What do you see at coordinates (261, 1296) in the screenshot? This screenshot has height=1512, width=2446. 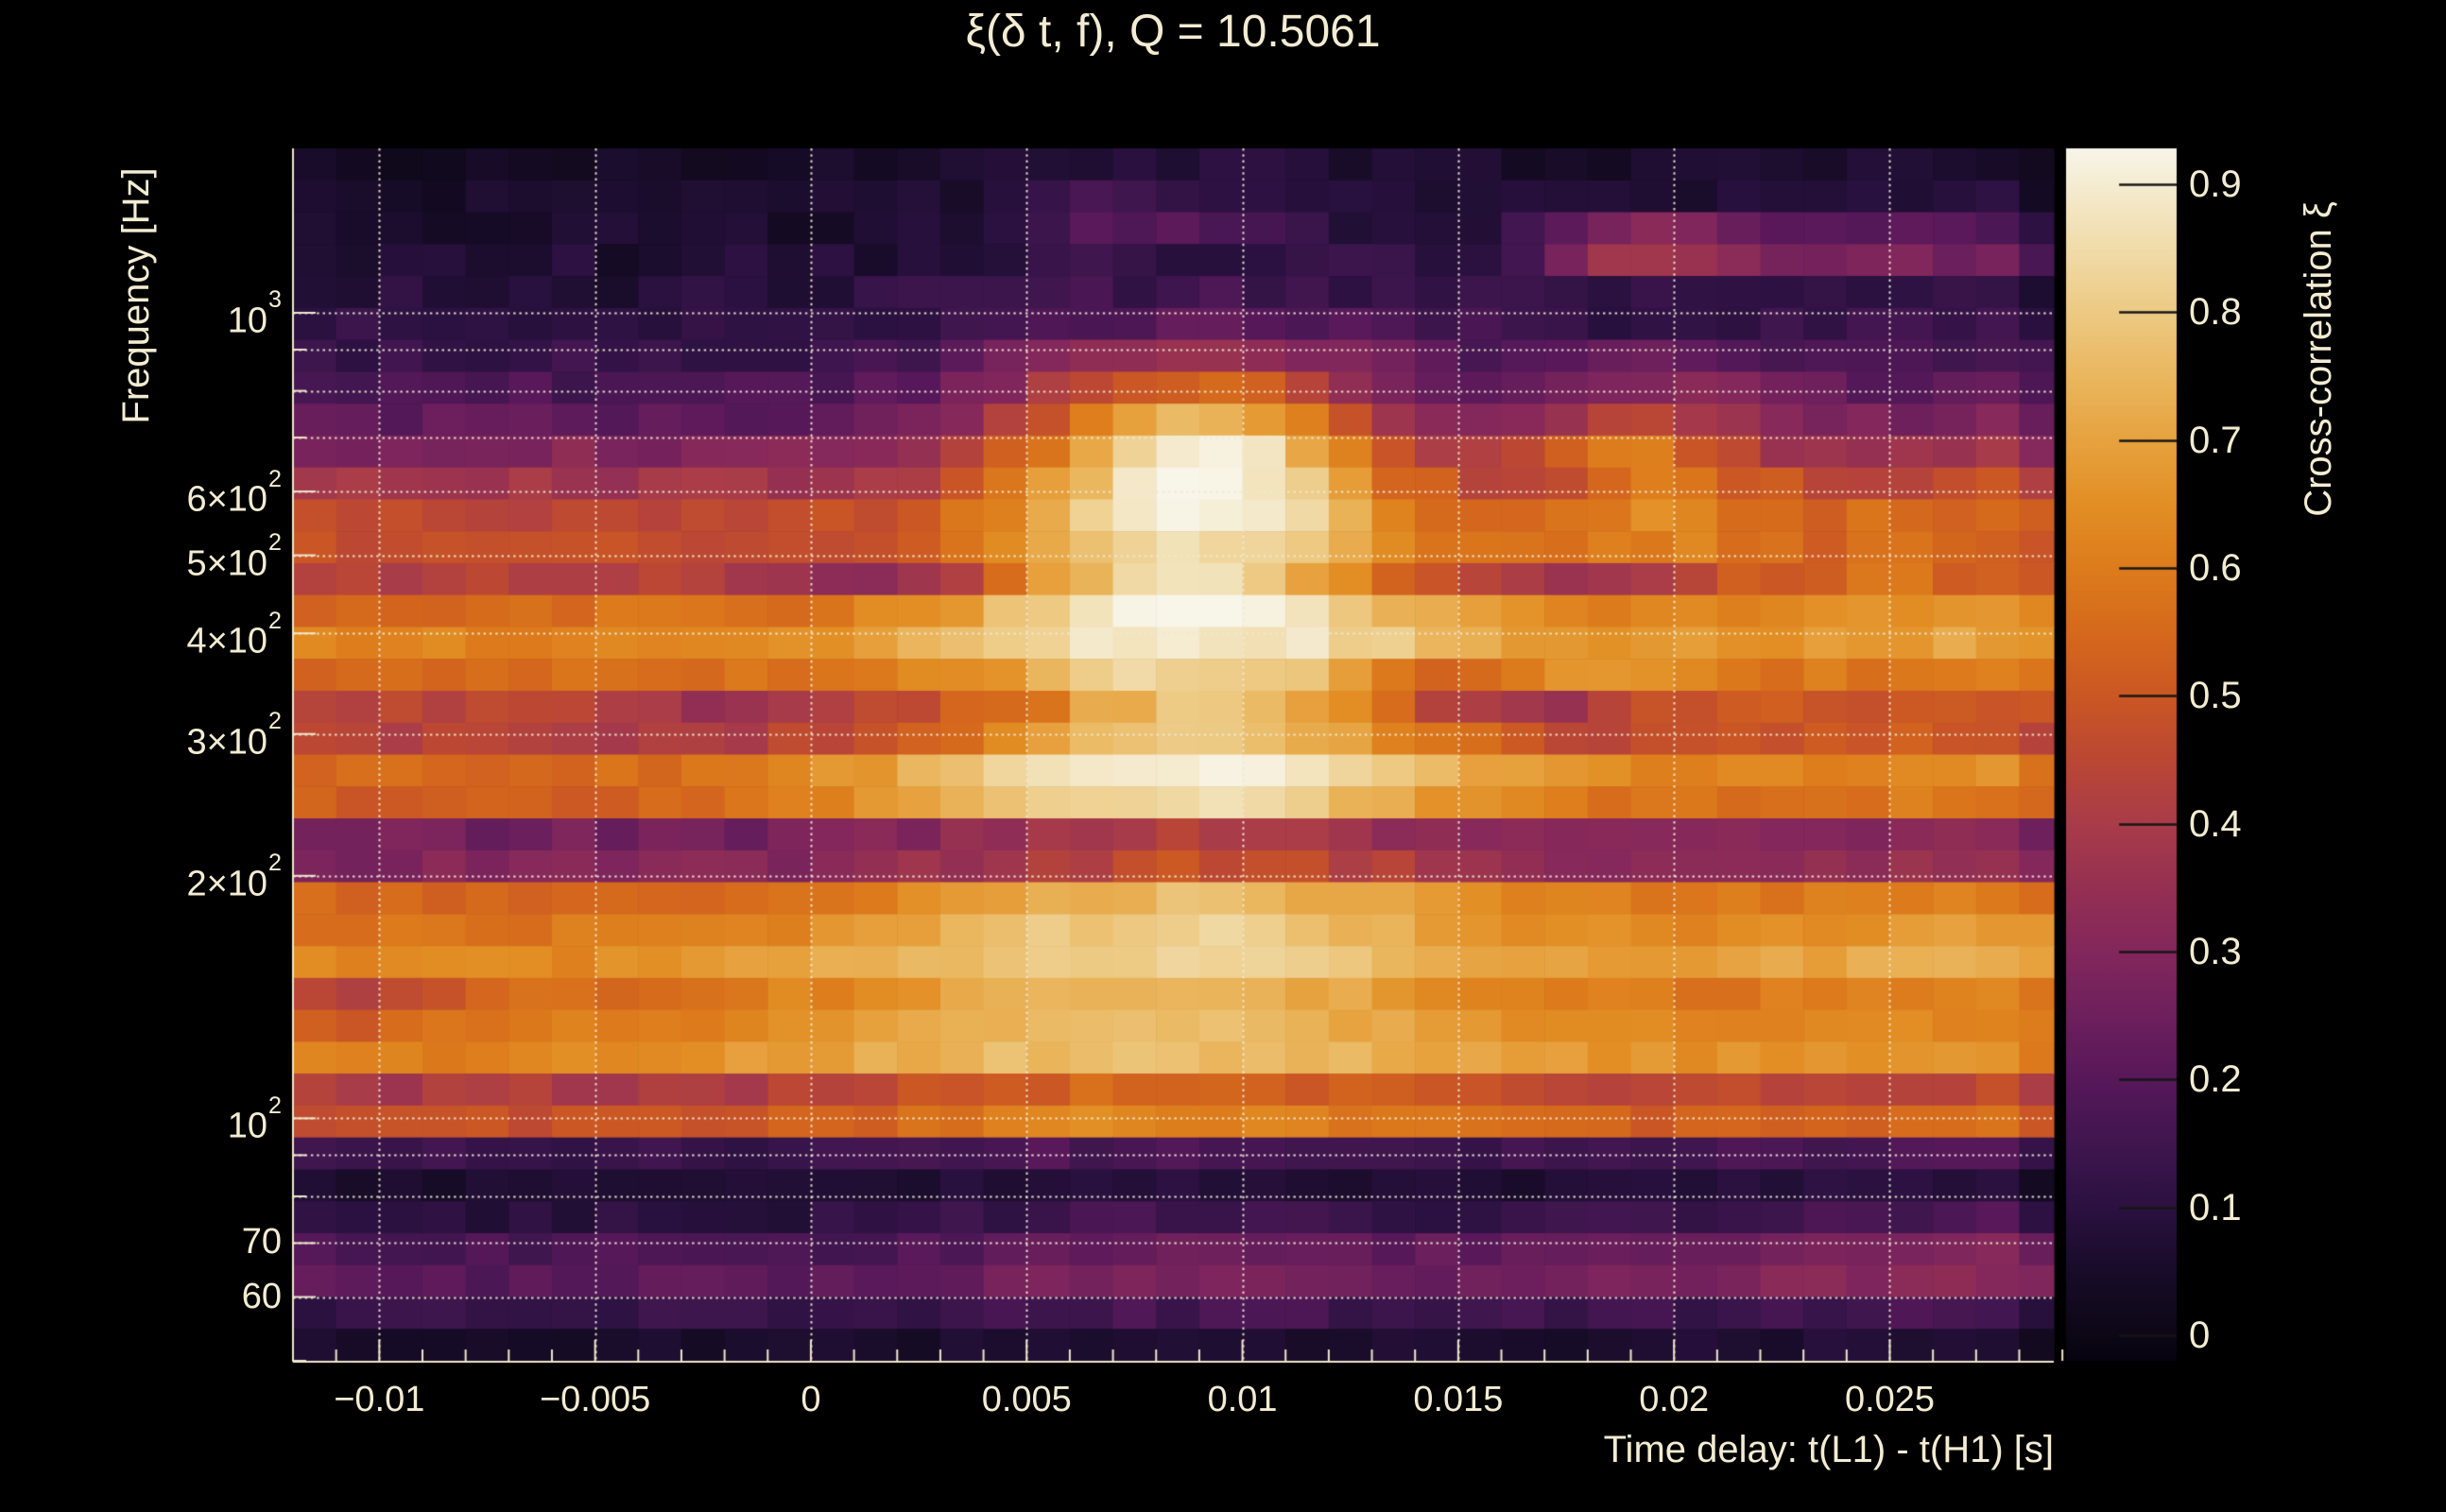 I see `y-tick-label-8: 60` at bounding box center [261, 1296].